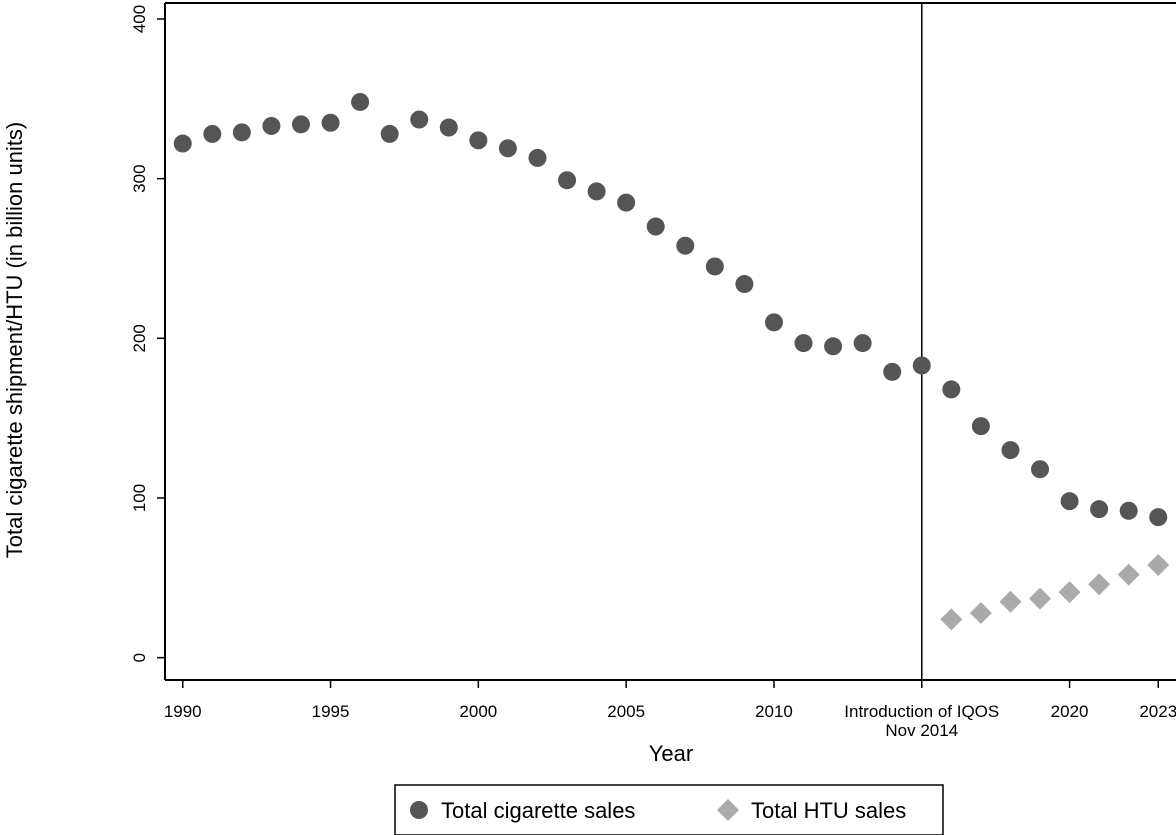  What do you see at coordinates (671, 753) in the screenshot?
I see `x-axis-title: Year` at bounding box center [671, 753].